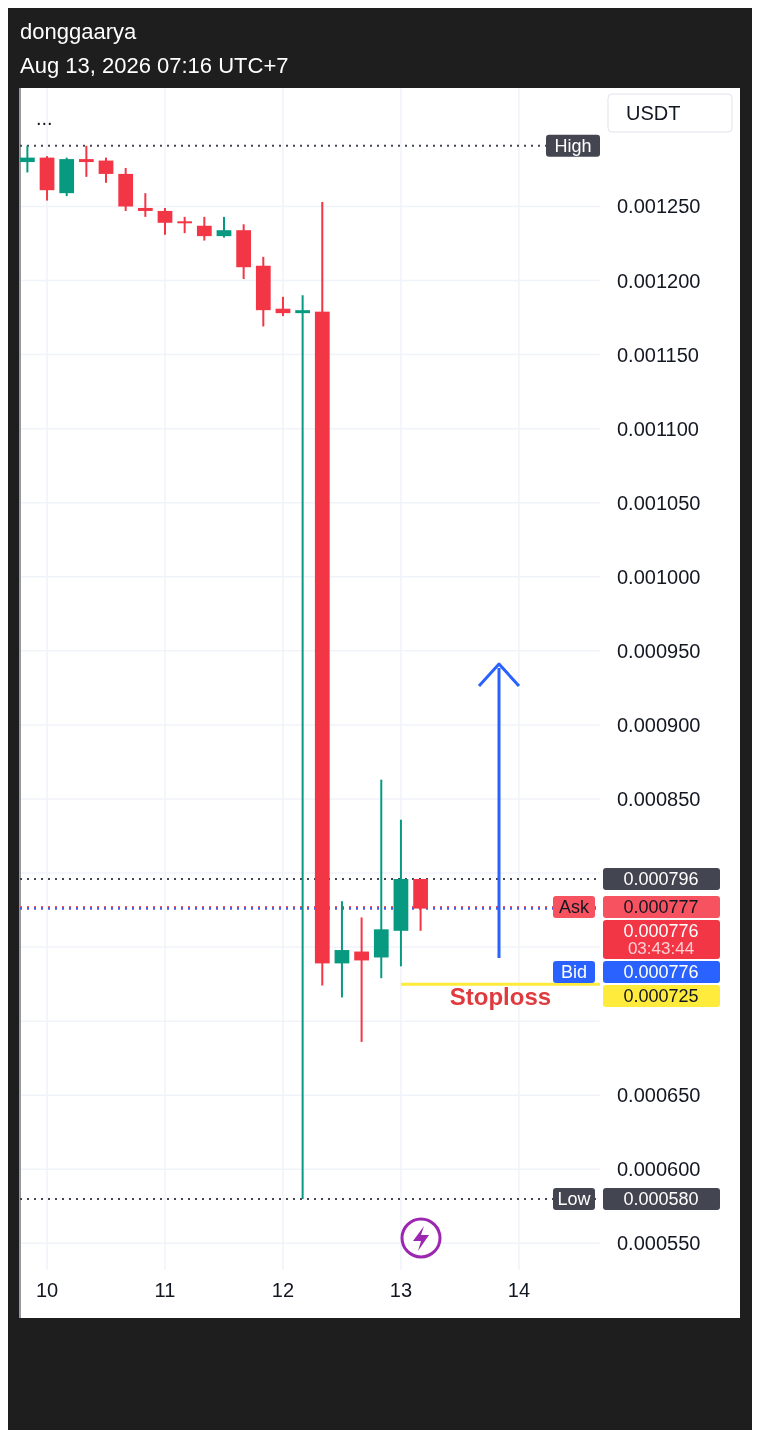  What do you see at coordinates (500, 997) in the screenshot?
I see `legend-label: Stoploss` at bounding box center [500, 997].